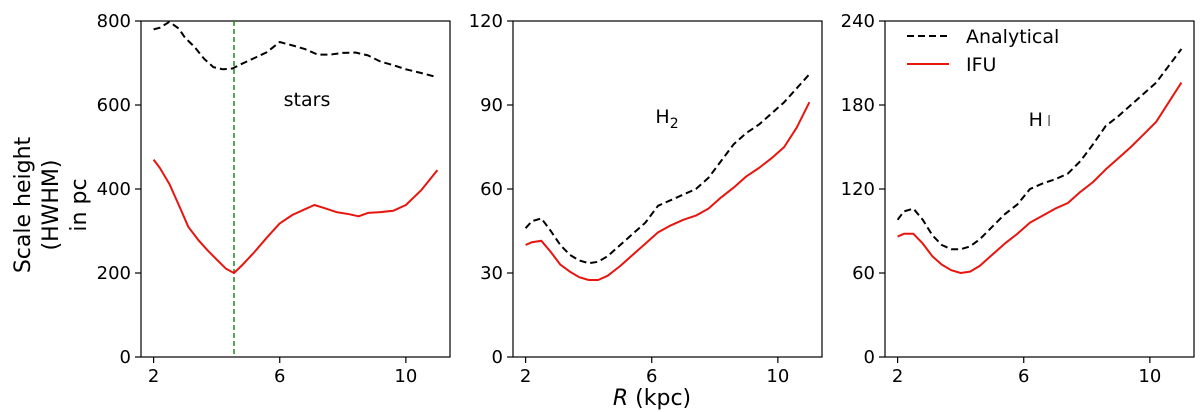 Image resolution: width=1200 pixels, height=412 pixels. What do you see at coordinates (674, 124) in the screenshot?
I see `annotation-subscript: 2` at bounding box center [674, 124].